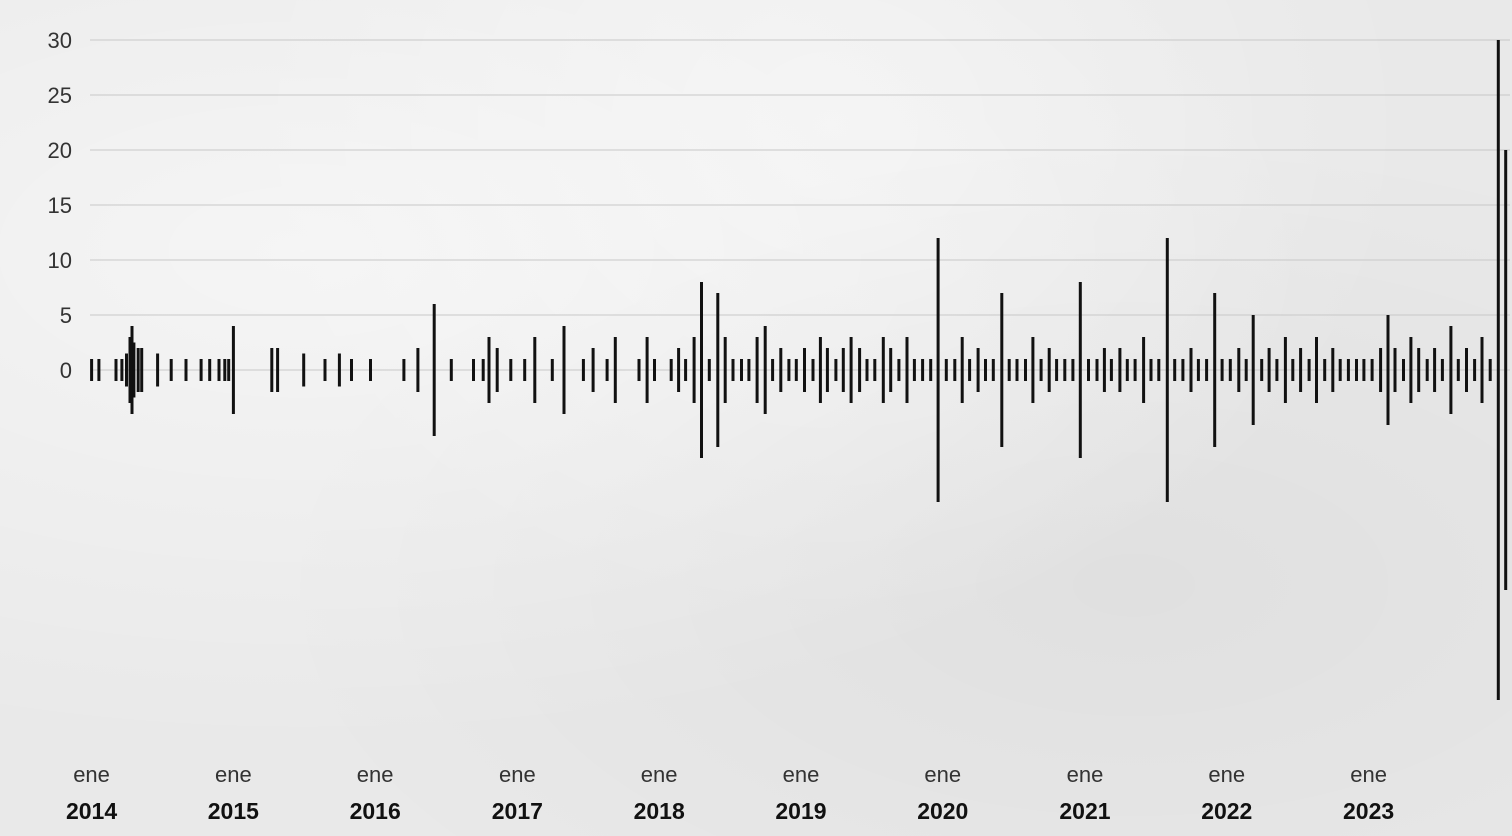 This screenshot has height=836, width=1512. What do you see at coordinates (60, 95) in the screenshot?
I see `y-tick-label: 25` at bounding box center [60, 95].